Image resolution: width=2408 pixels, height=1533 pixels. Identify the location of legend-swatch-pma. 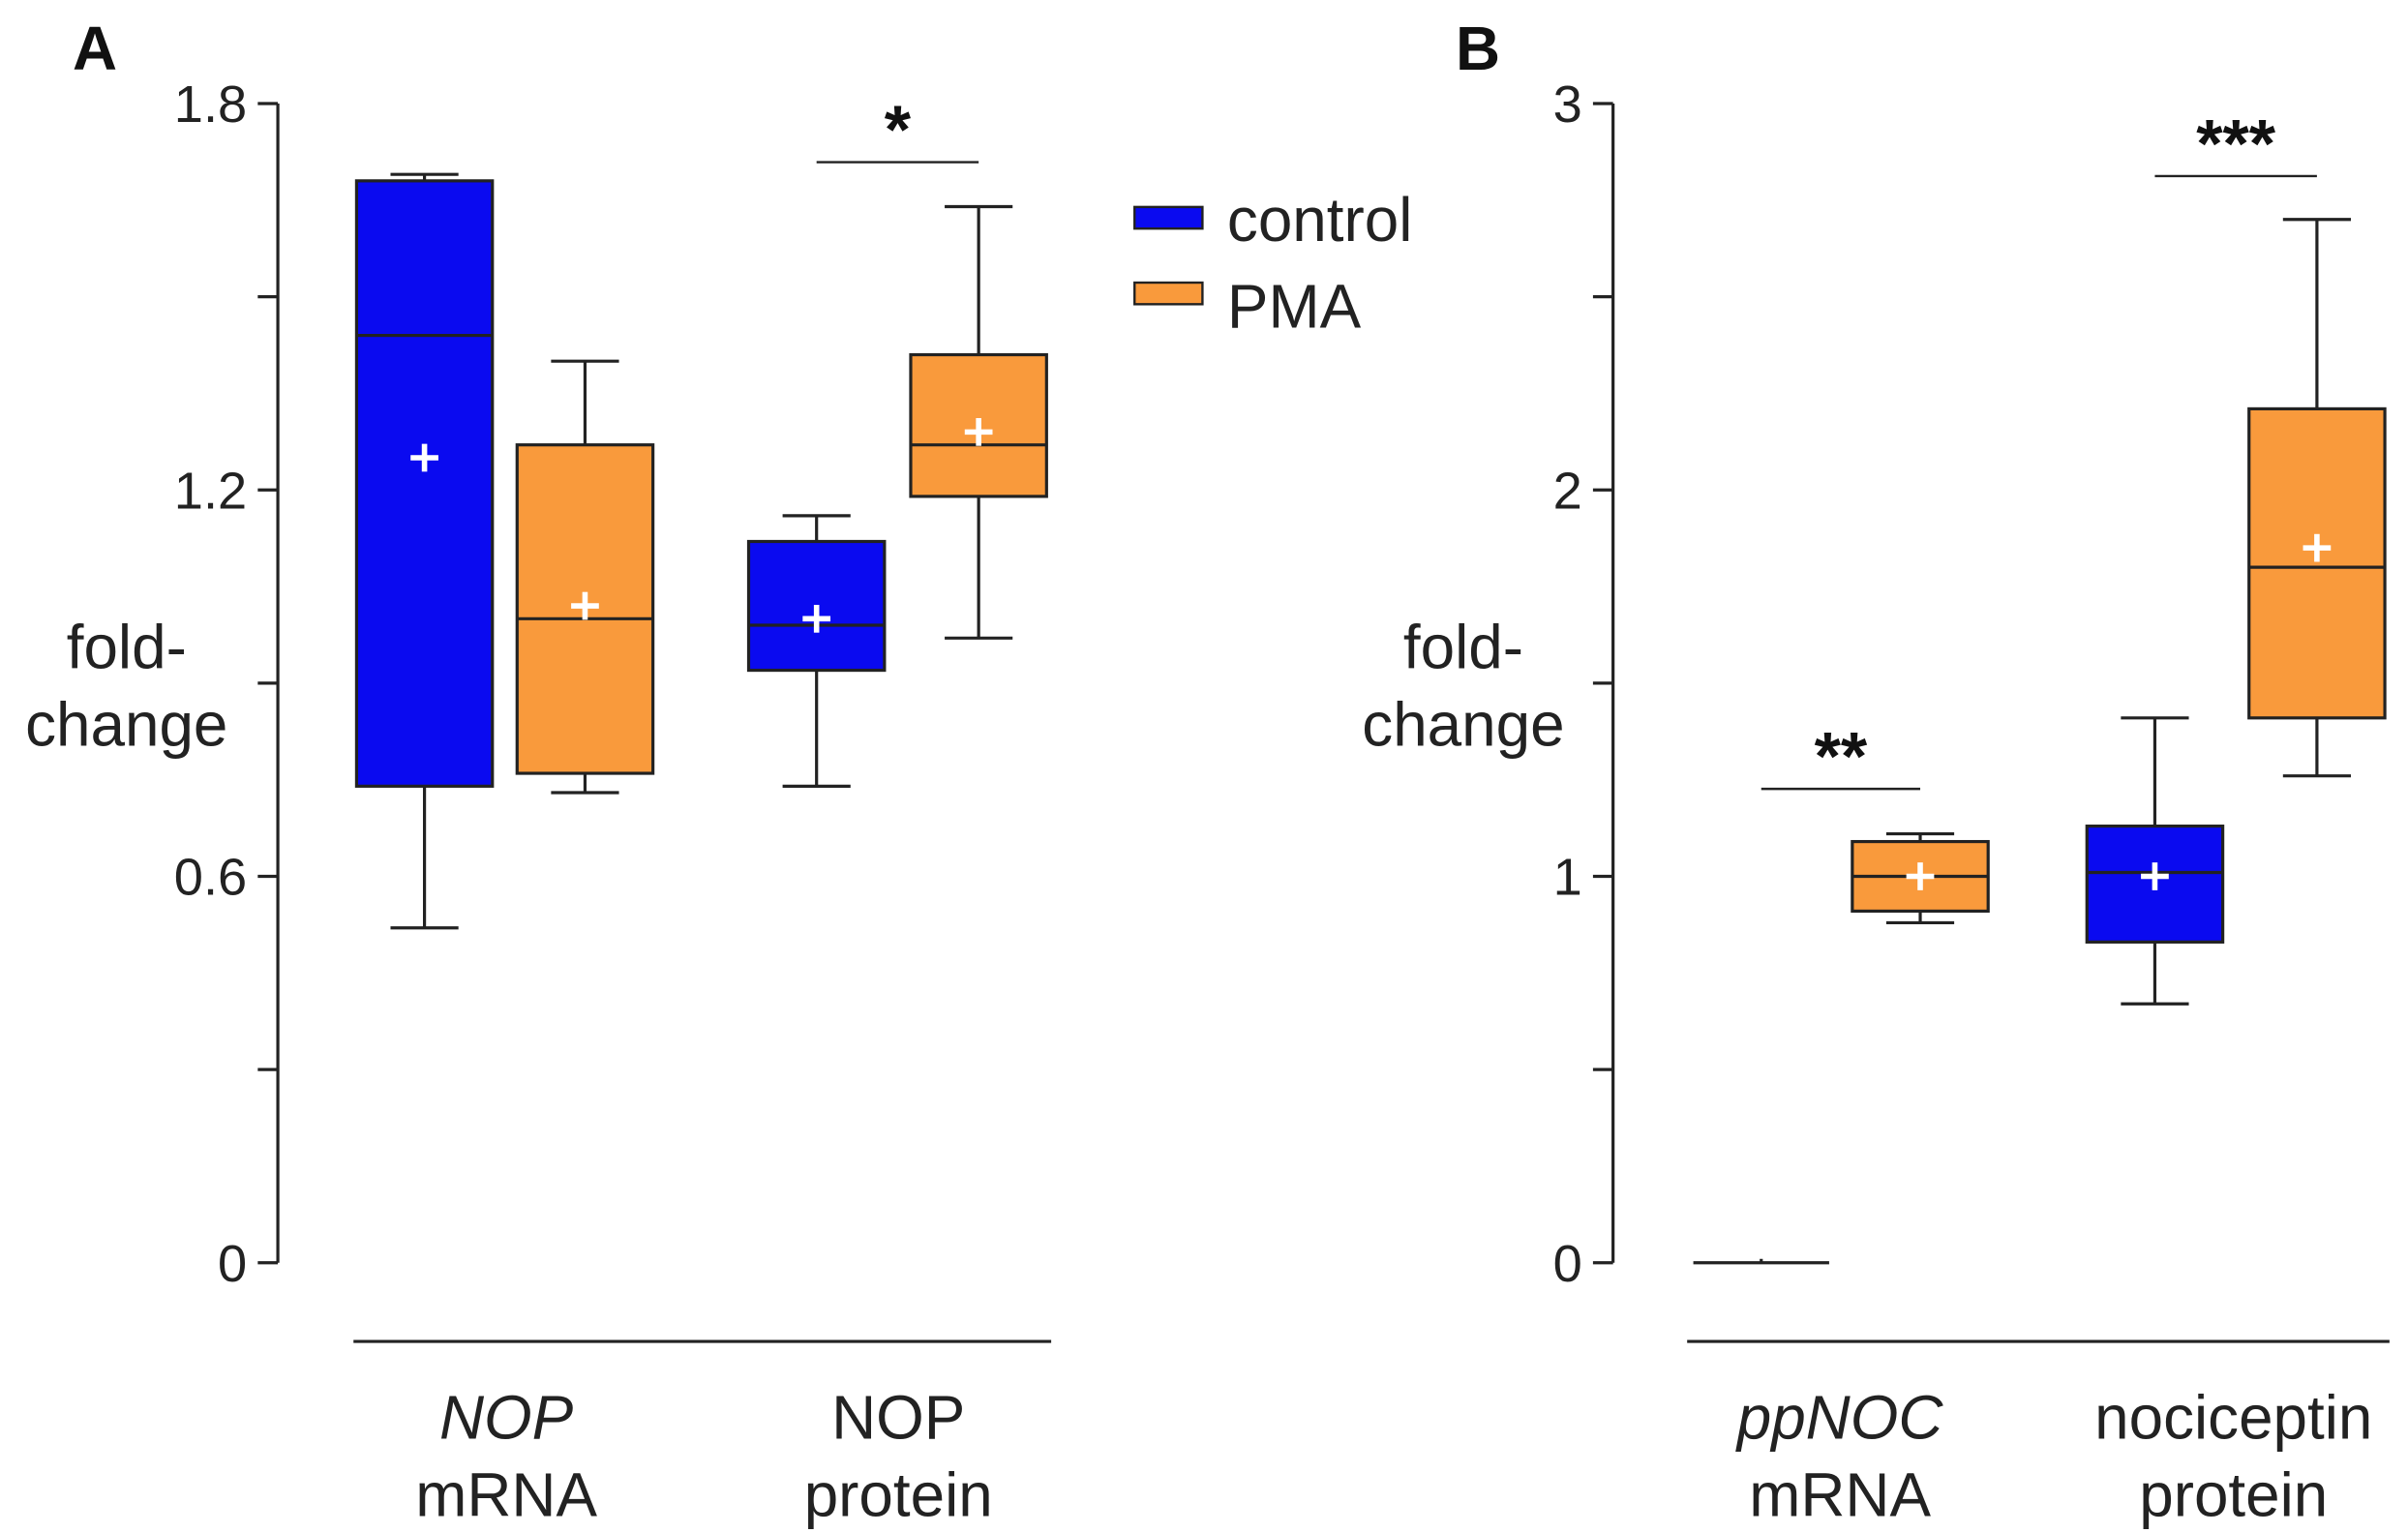
(1168, 293).